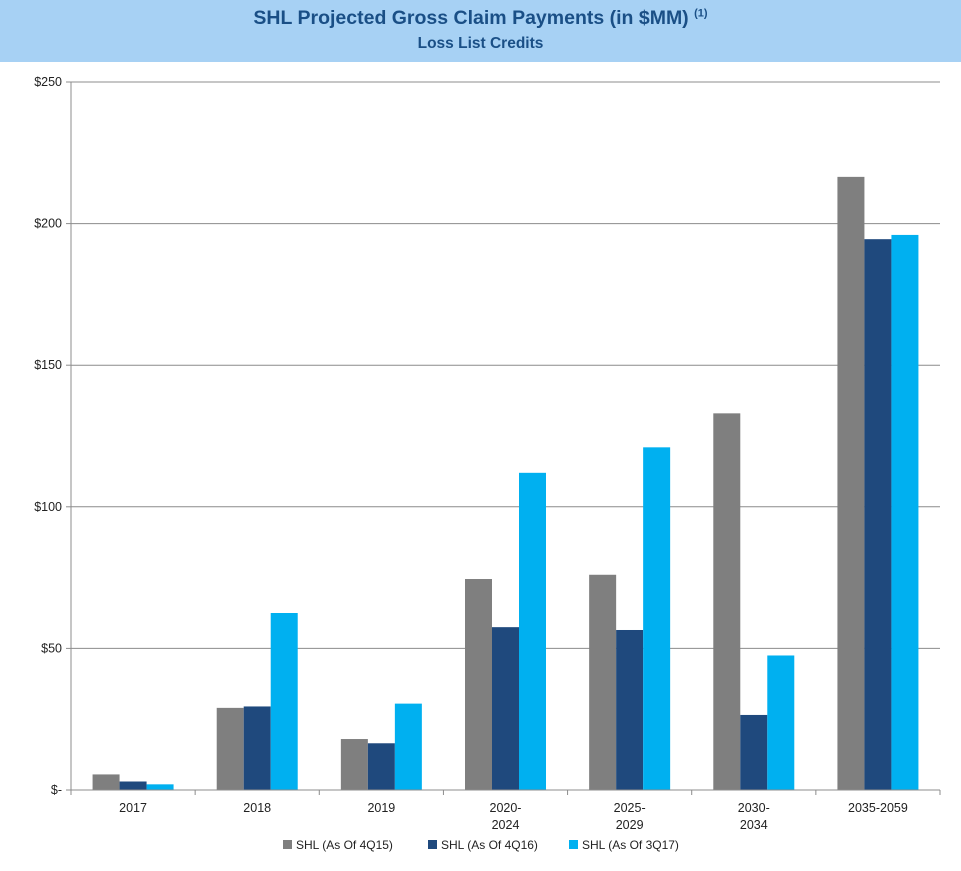  What do you see at coordinates (754, 808) in the screenshot?
I see `x-tick-label: 2030-` at bounding box center [754, 808].